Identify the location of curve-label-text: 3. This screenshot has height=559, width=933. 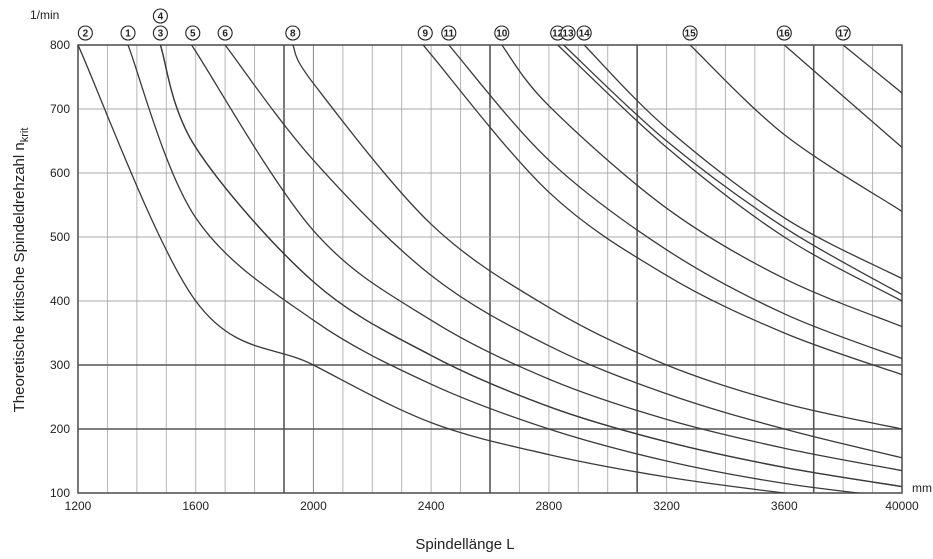
(161, 34).